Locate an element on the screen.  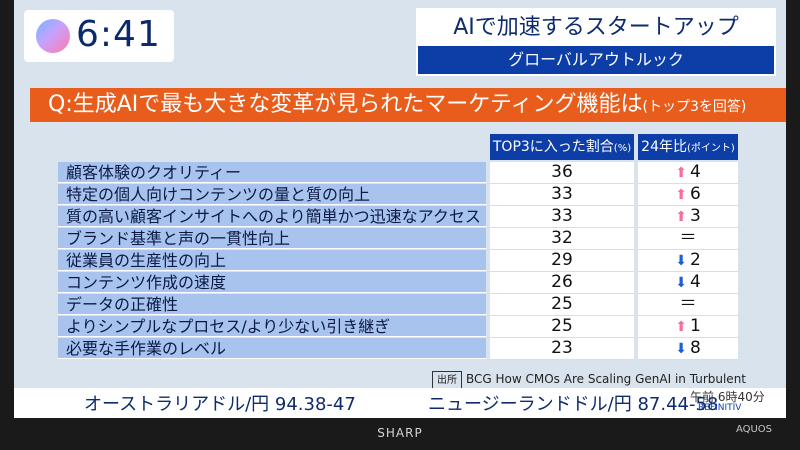
row-percent: 29 is located at coordinates (562, 261).